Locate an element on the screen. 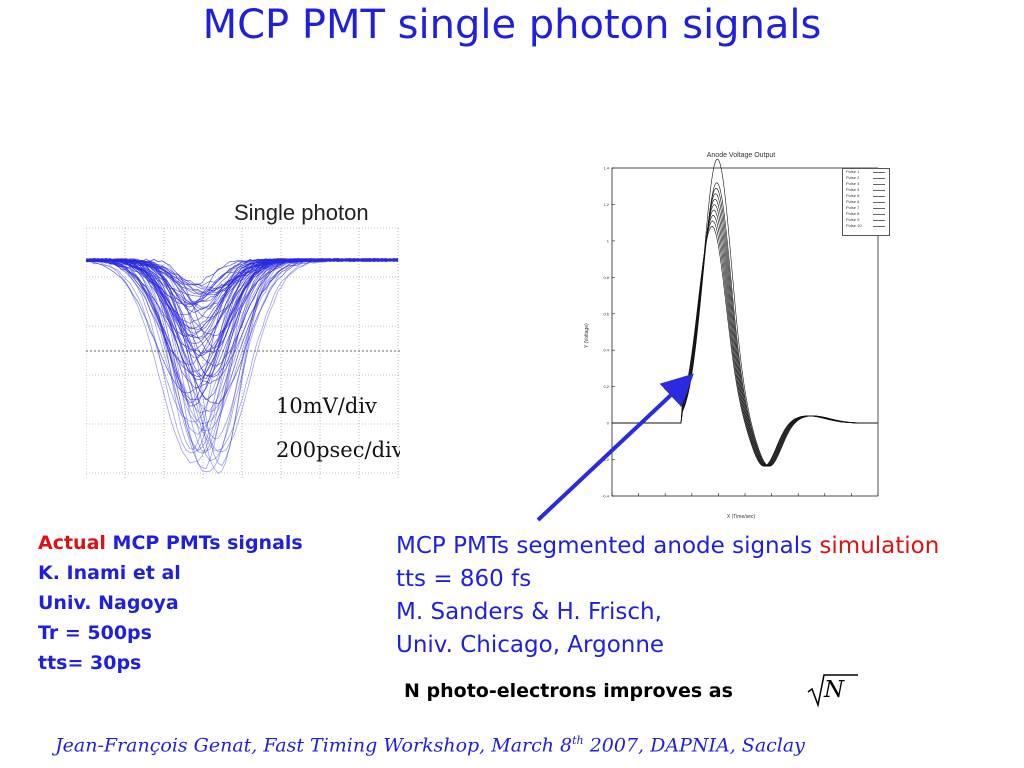 This screenshot has width=1024, height=768. improves-text: N photo-electrons improves as is located at coordinates (568, 691).